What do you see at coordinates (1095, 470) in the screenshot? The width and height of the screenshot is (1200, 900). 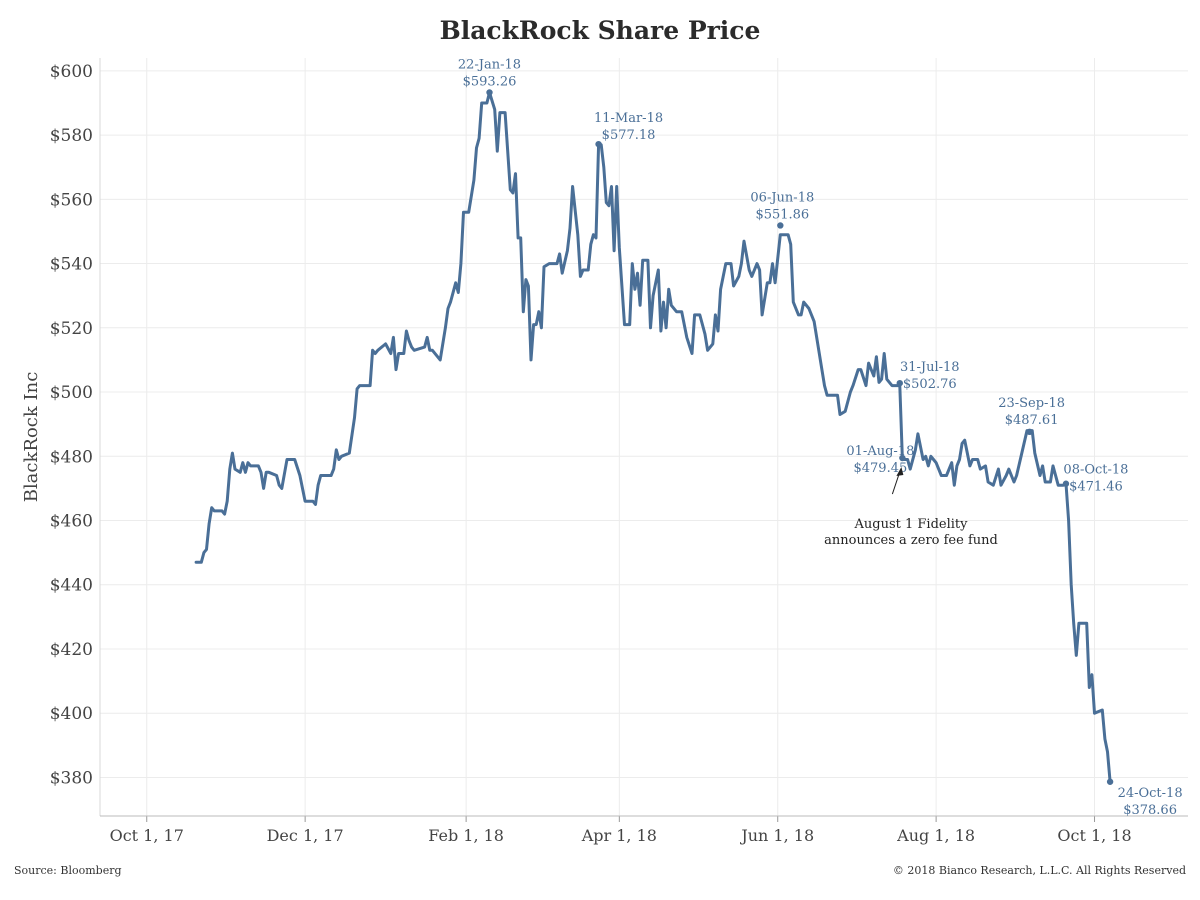 I see `annotation-date: 08-Oct-18` at bounding box center [1095, 470].